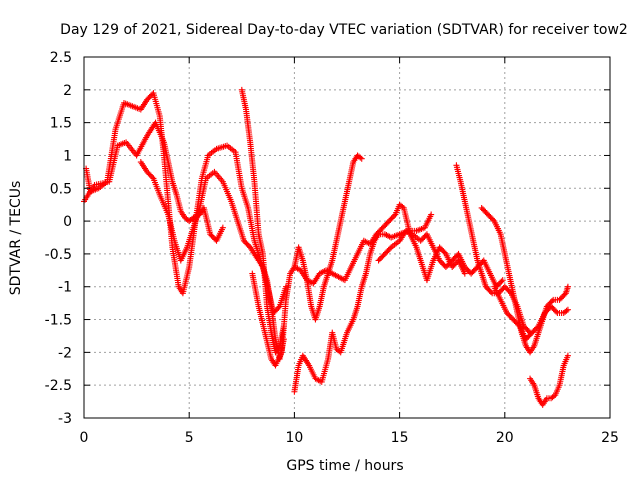 This screenshot has height=480, width=640. What do you see at coordinates (153, 181) in the screenshot?
I see `series-sat-a` at bounding box center [153, 181].